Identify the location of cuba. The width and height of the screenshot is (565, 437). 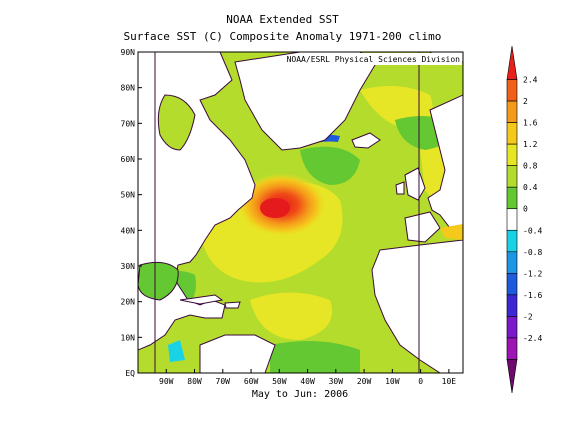
(201, 299).